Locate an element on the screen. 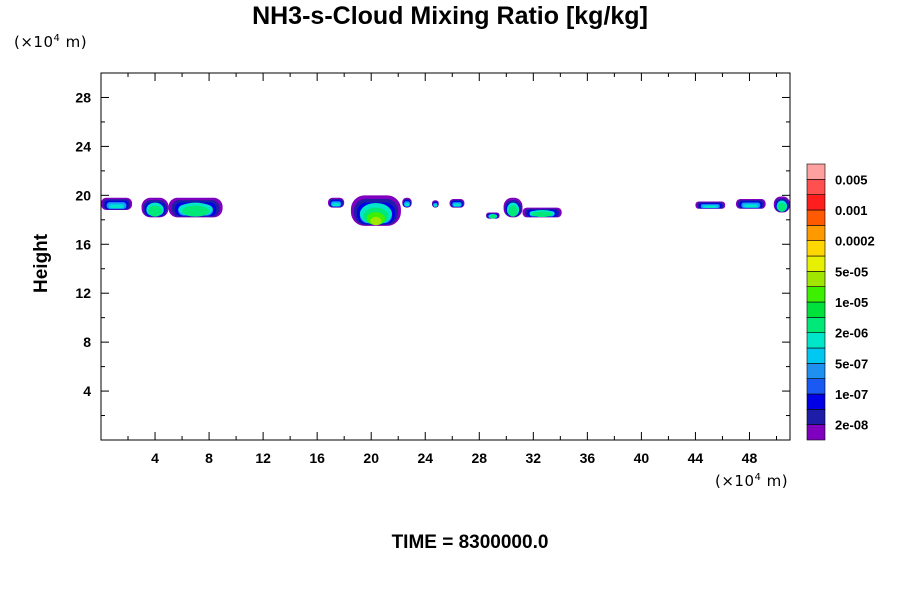  x-tick-label-12: 12 is located at coordinates (263, 458).